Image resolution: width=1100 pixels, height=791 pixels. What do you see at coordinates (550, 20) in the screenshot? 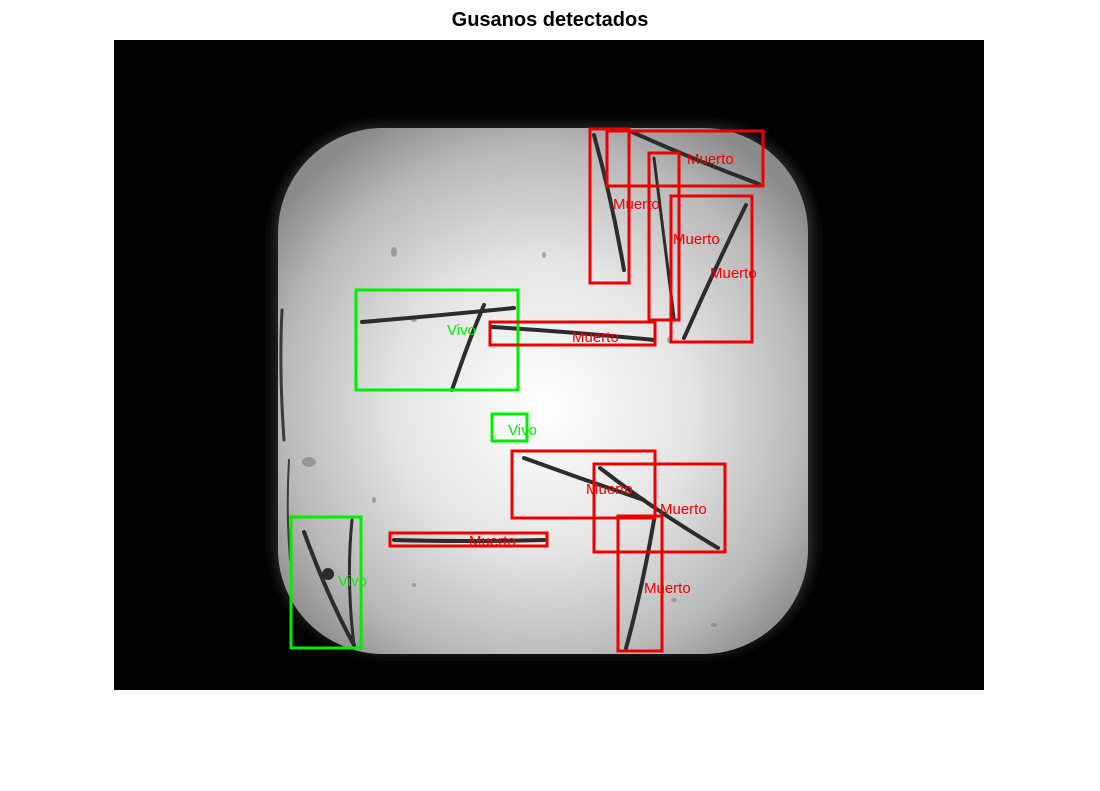
I see `figure-title: Gusanos detectados` at bounding box center [550, 20].